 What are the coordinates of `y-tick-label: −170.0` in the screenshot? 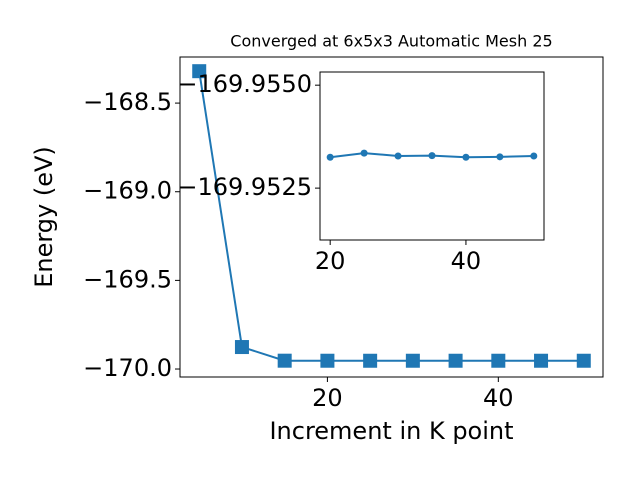 It's located at (127, 368).